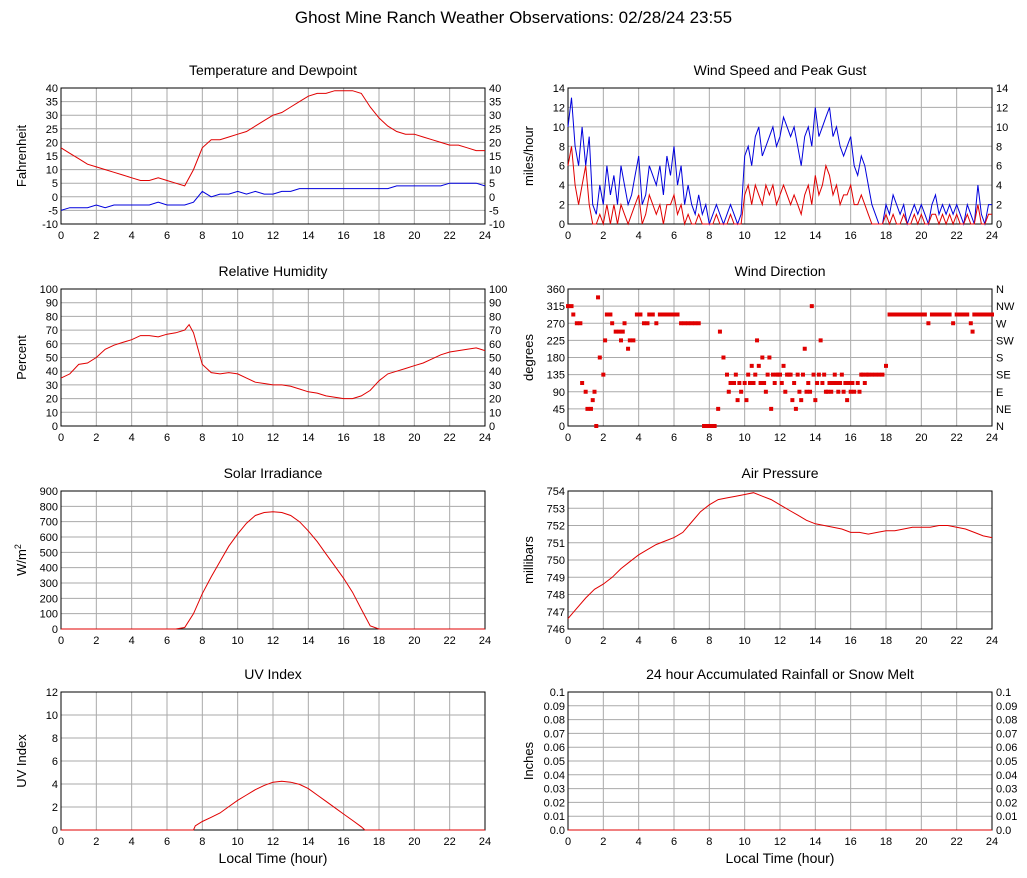 This screenshot has width=1027, height=878. What do you see at coordinates (780, 858) in the screenshot?
I see `rainfall-xlabel: Local Time (hour)` at bounding box center [780, 858].